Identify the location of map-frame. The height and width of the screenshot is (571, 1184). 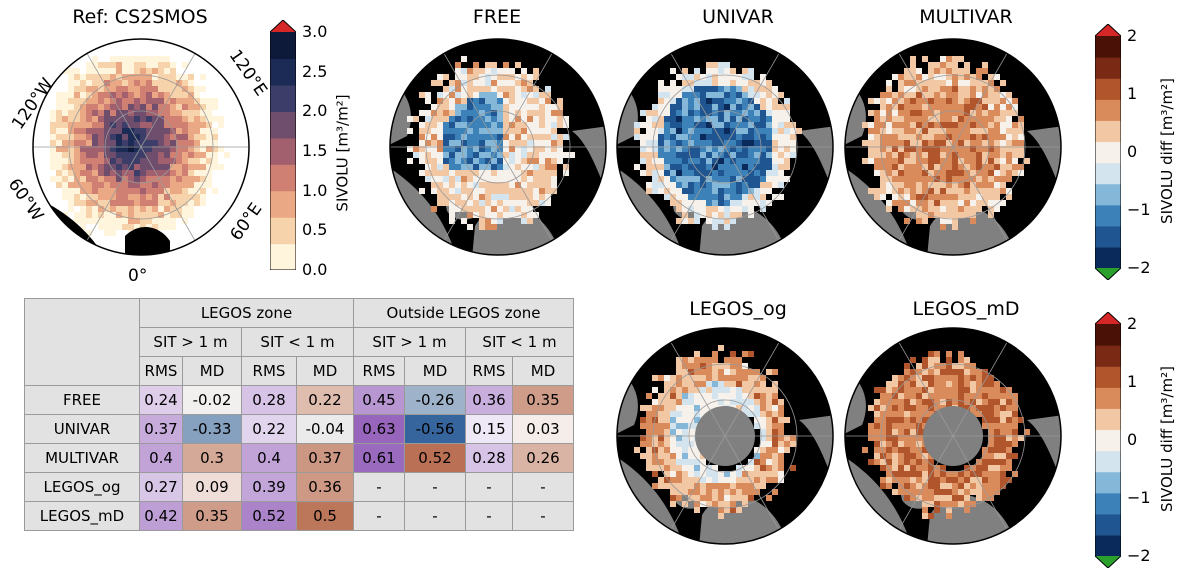
(141, 147).